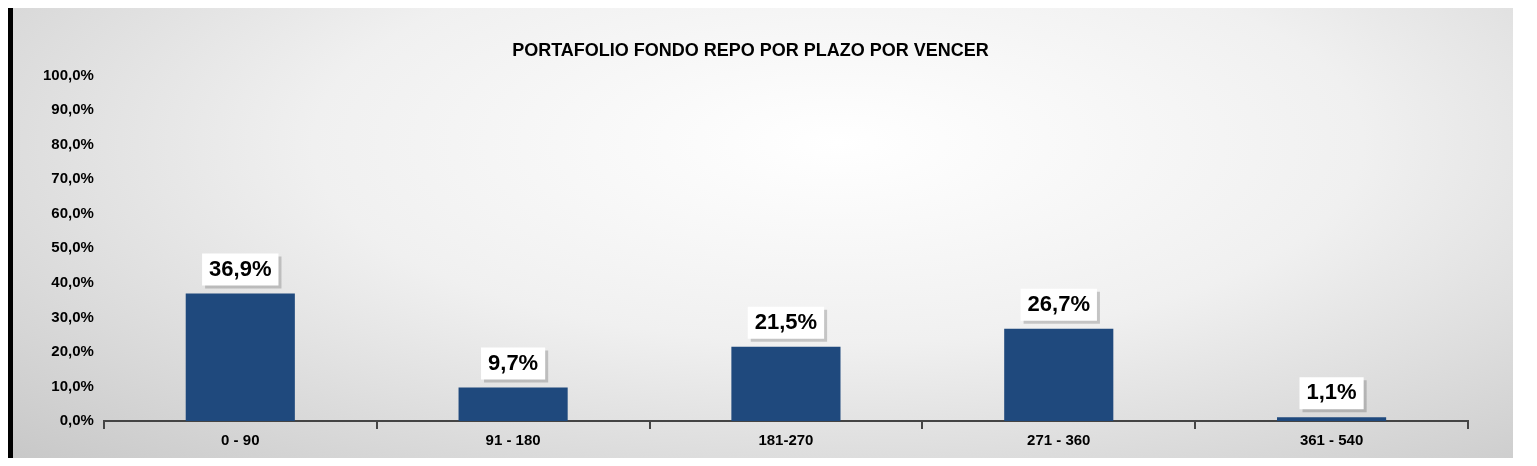 The width and height of the screenshot is (1537, 466). Describe the element at coordinates (786, 321) in the screenshot. I see `data-label: 21,5%` at that location.